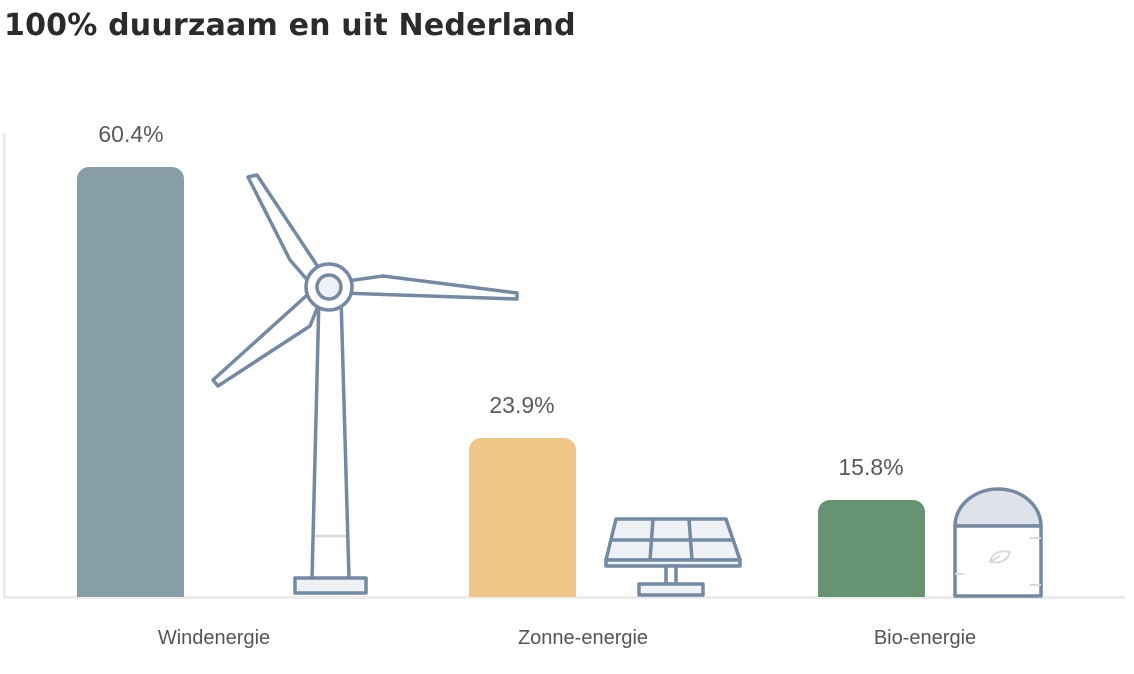 The height and width of the screenshot is (674, 1134). What do you see at coordinates (522, 517) in the screenshot?
I see `bar-zonne-energie` at bounding box center [522, 517].